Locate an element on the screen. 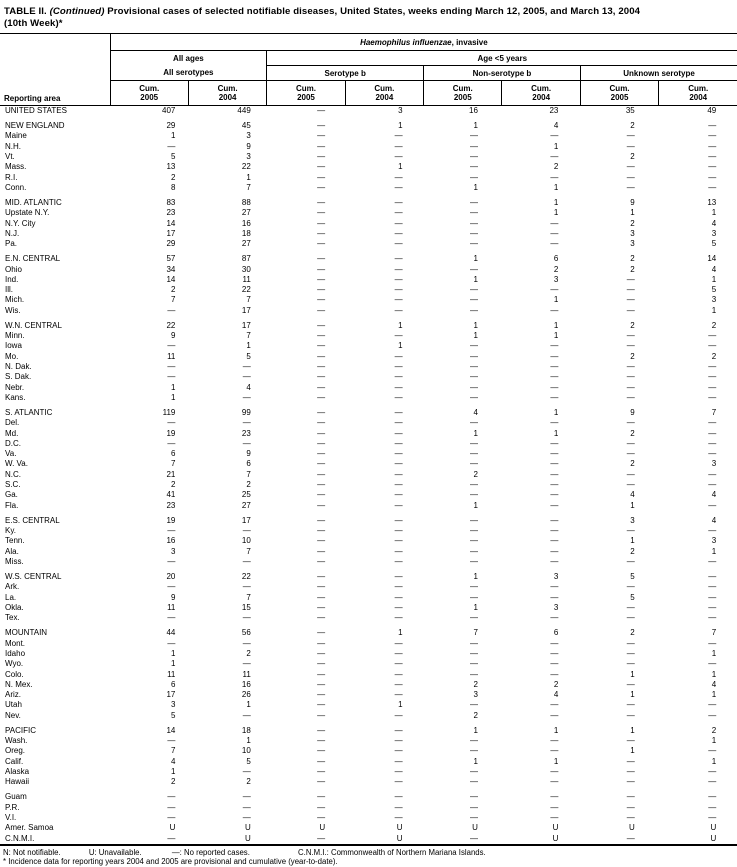 The image size is (737, 867). reporting-area-cell: Iowa is located at coordinates (13, 346).